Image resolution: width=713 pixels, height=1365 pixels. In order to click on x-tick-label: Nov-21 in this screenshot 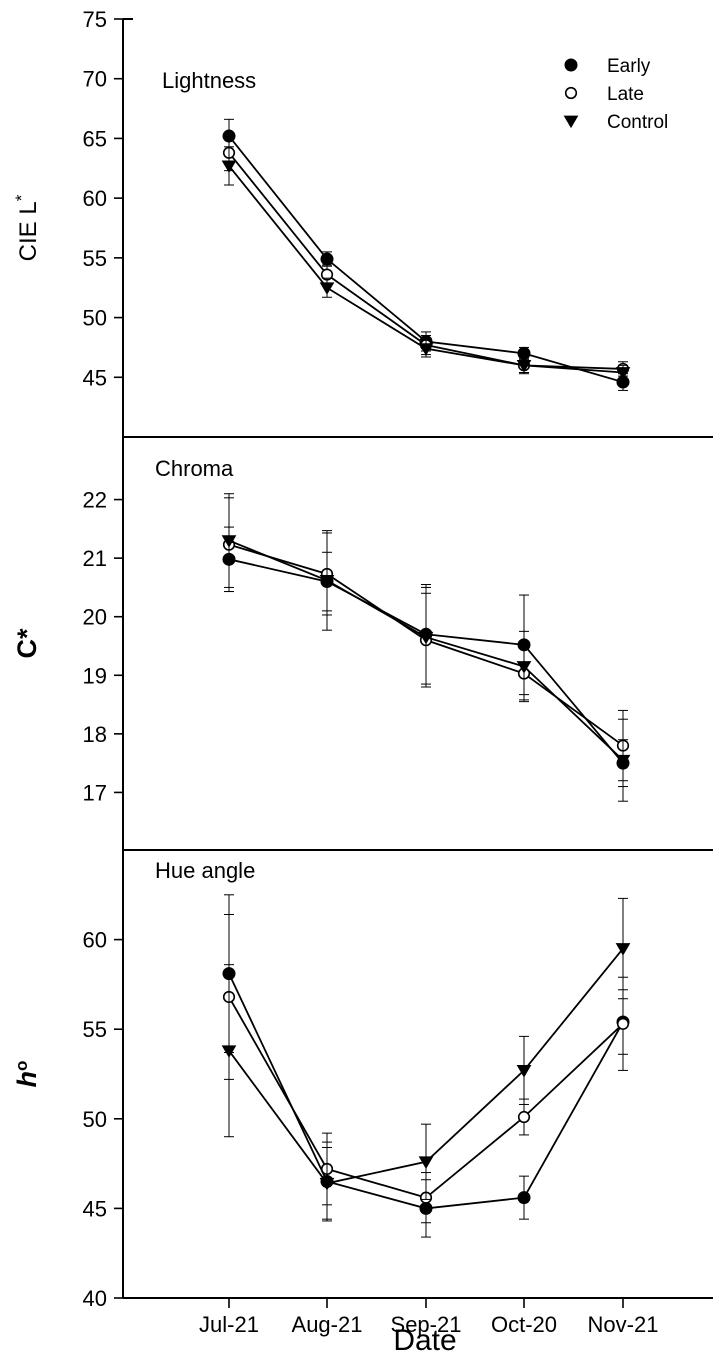, I will do `click(623, 1324)`.